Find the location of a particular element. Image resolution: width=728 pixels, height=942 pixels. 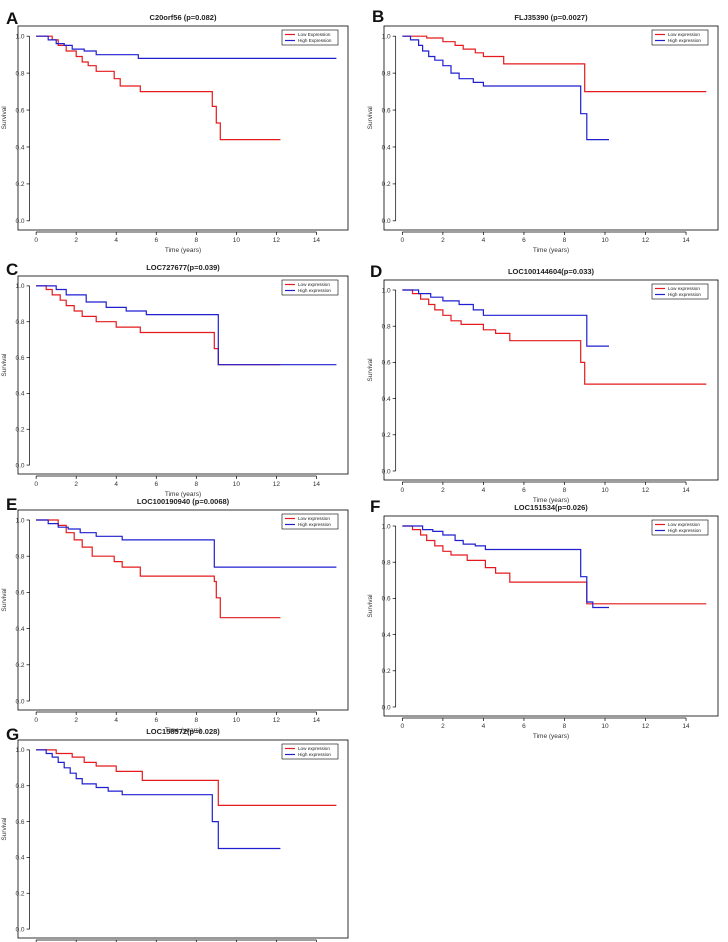

y-axis-label: Survival is located at coordinates (4, 829).